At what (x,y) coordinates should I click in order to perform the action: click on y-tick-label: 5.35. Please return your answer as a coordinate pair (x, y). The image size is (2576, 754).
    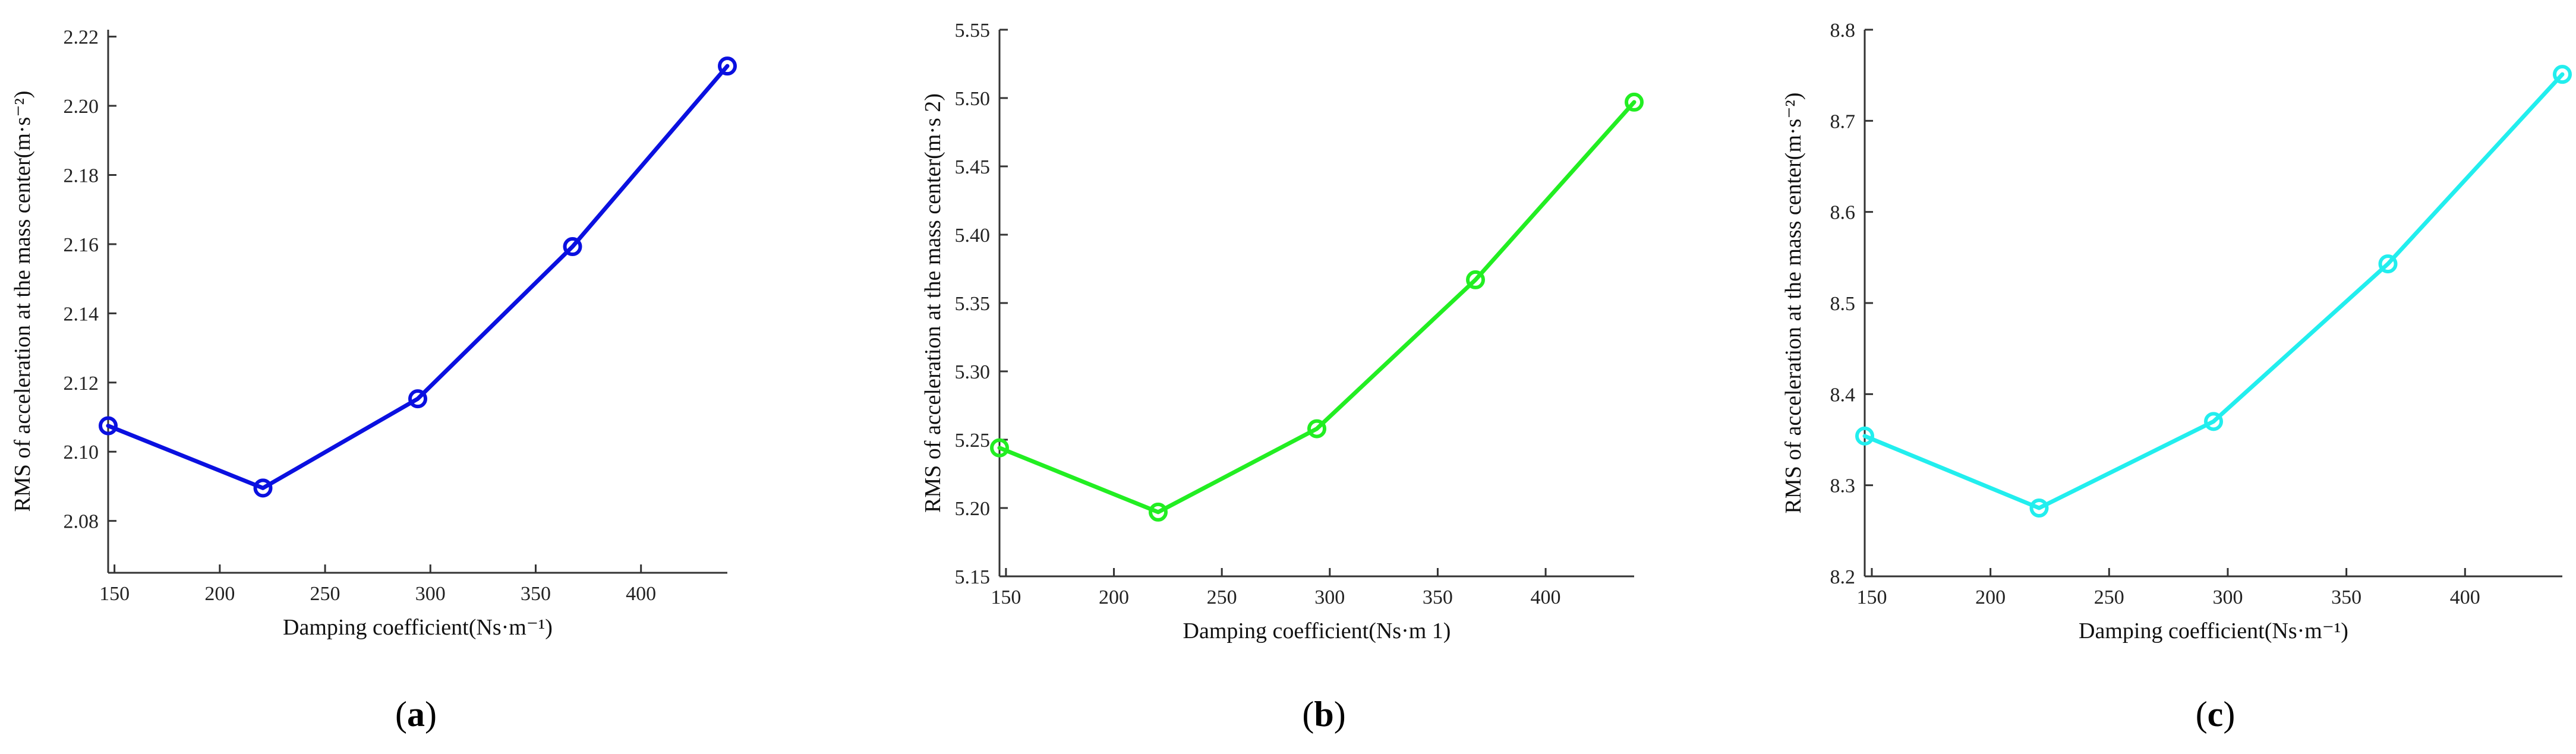
    Looking at the image, I should click on (973, 304).